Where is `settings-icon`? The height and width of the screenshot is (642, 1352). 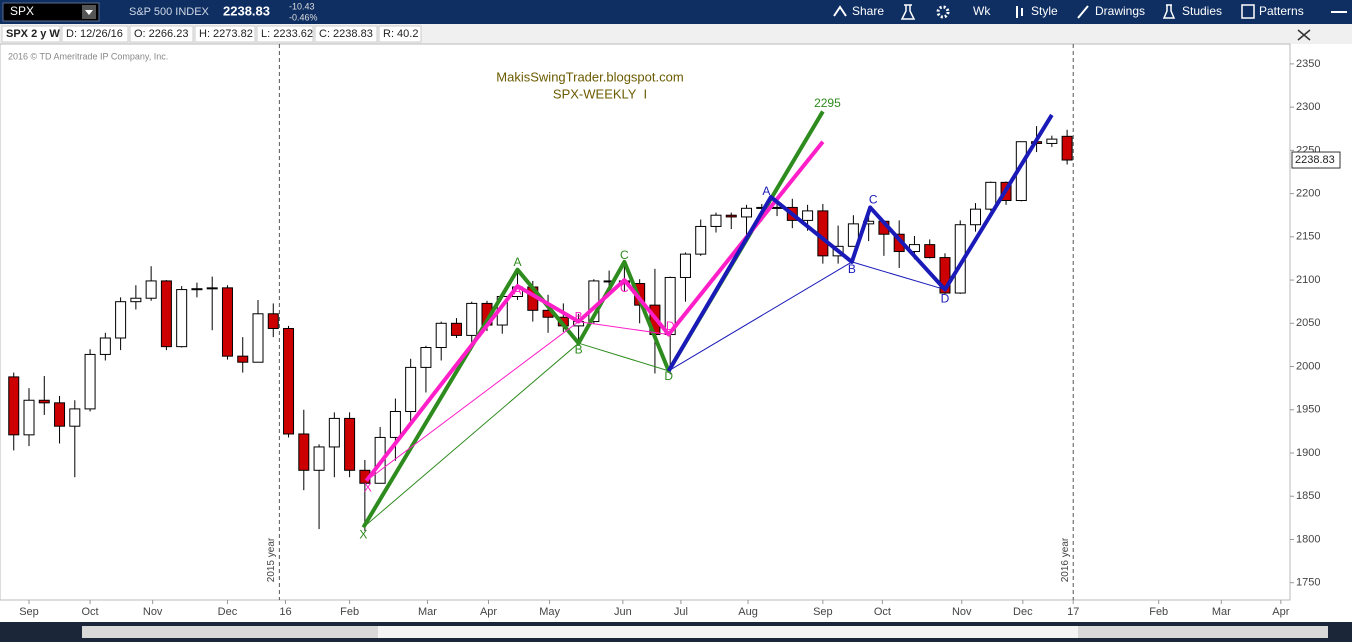 settings-icon is located at coordinates (943, 12).